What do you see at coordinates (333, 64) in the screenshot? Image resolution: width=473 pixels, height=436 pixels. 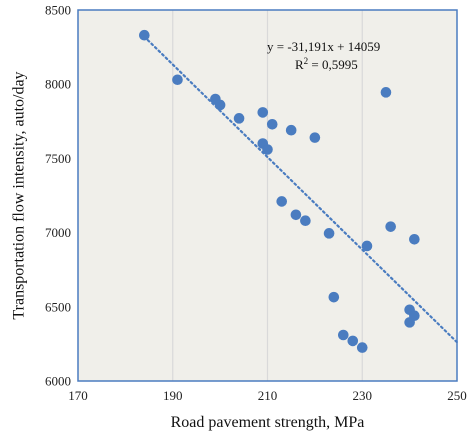 I see `r-squared-value: = 0,5995` at bounding box center [333, 64].